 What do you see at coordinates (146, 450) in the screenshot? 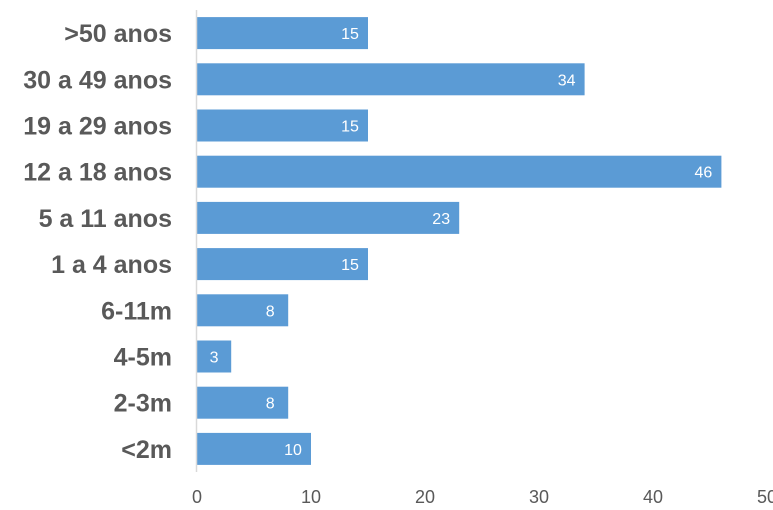
I see `category-label: <2m` at bounding box center [146, 450].